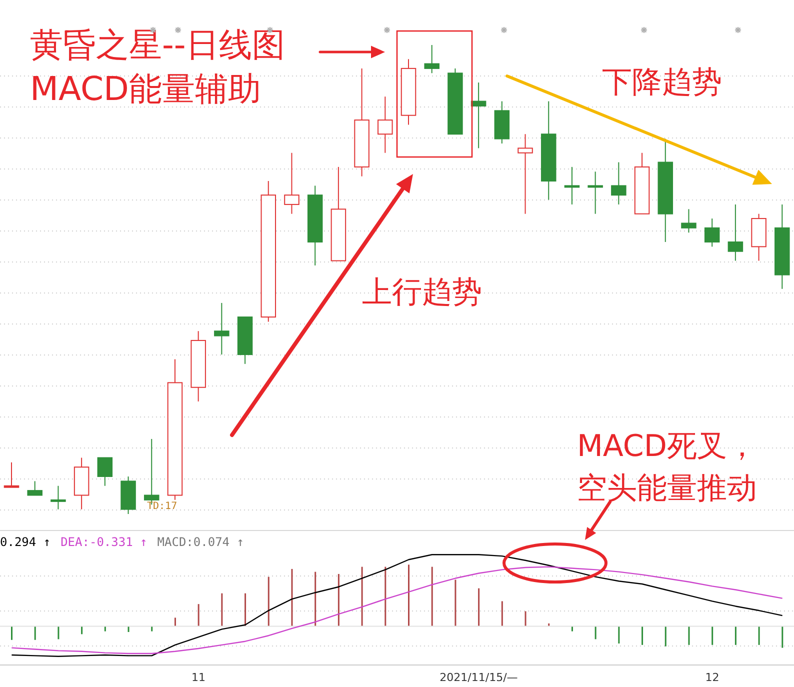 This screenshot has width=794, height=687. What do you see at coordinates (712, 677) in the screenshot?
I see `x-tick-label: 12` at bounding box center [712, 677].